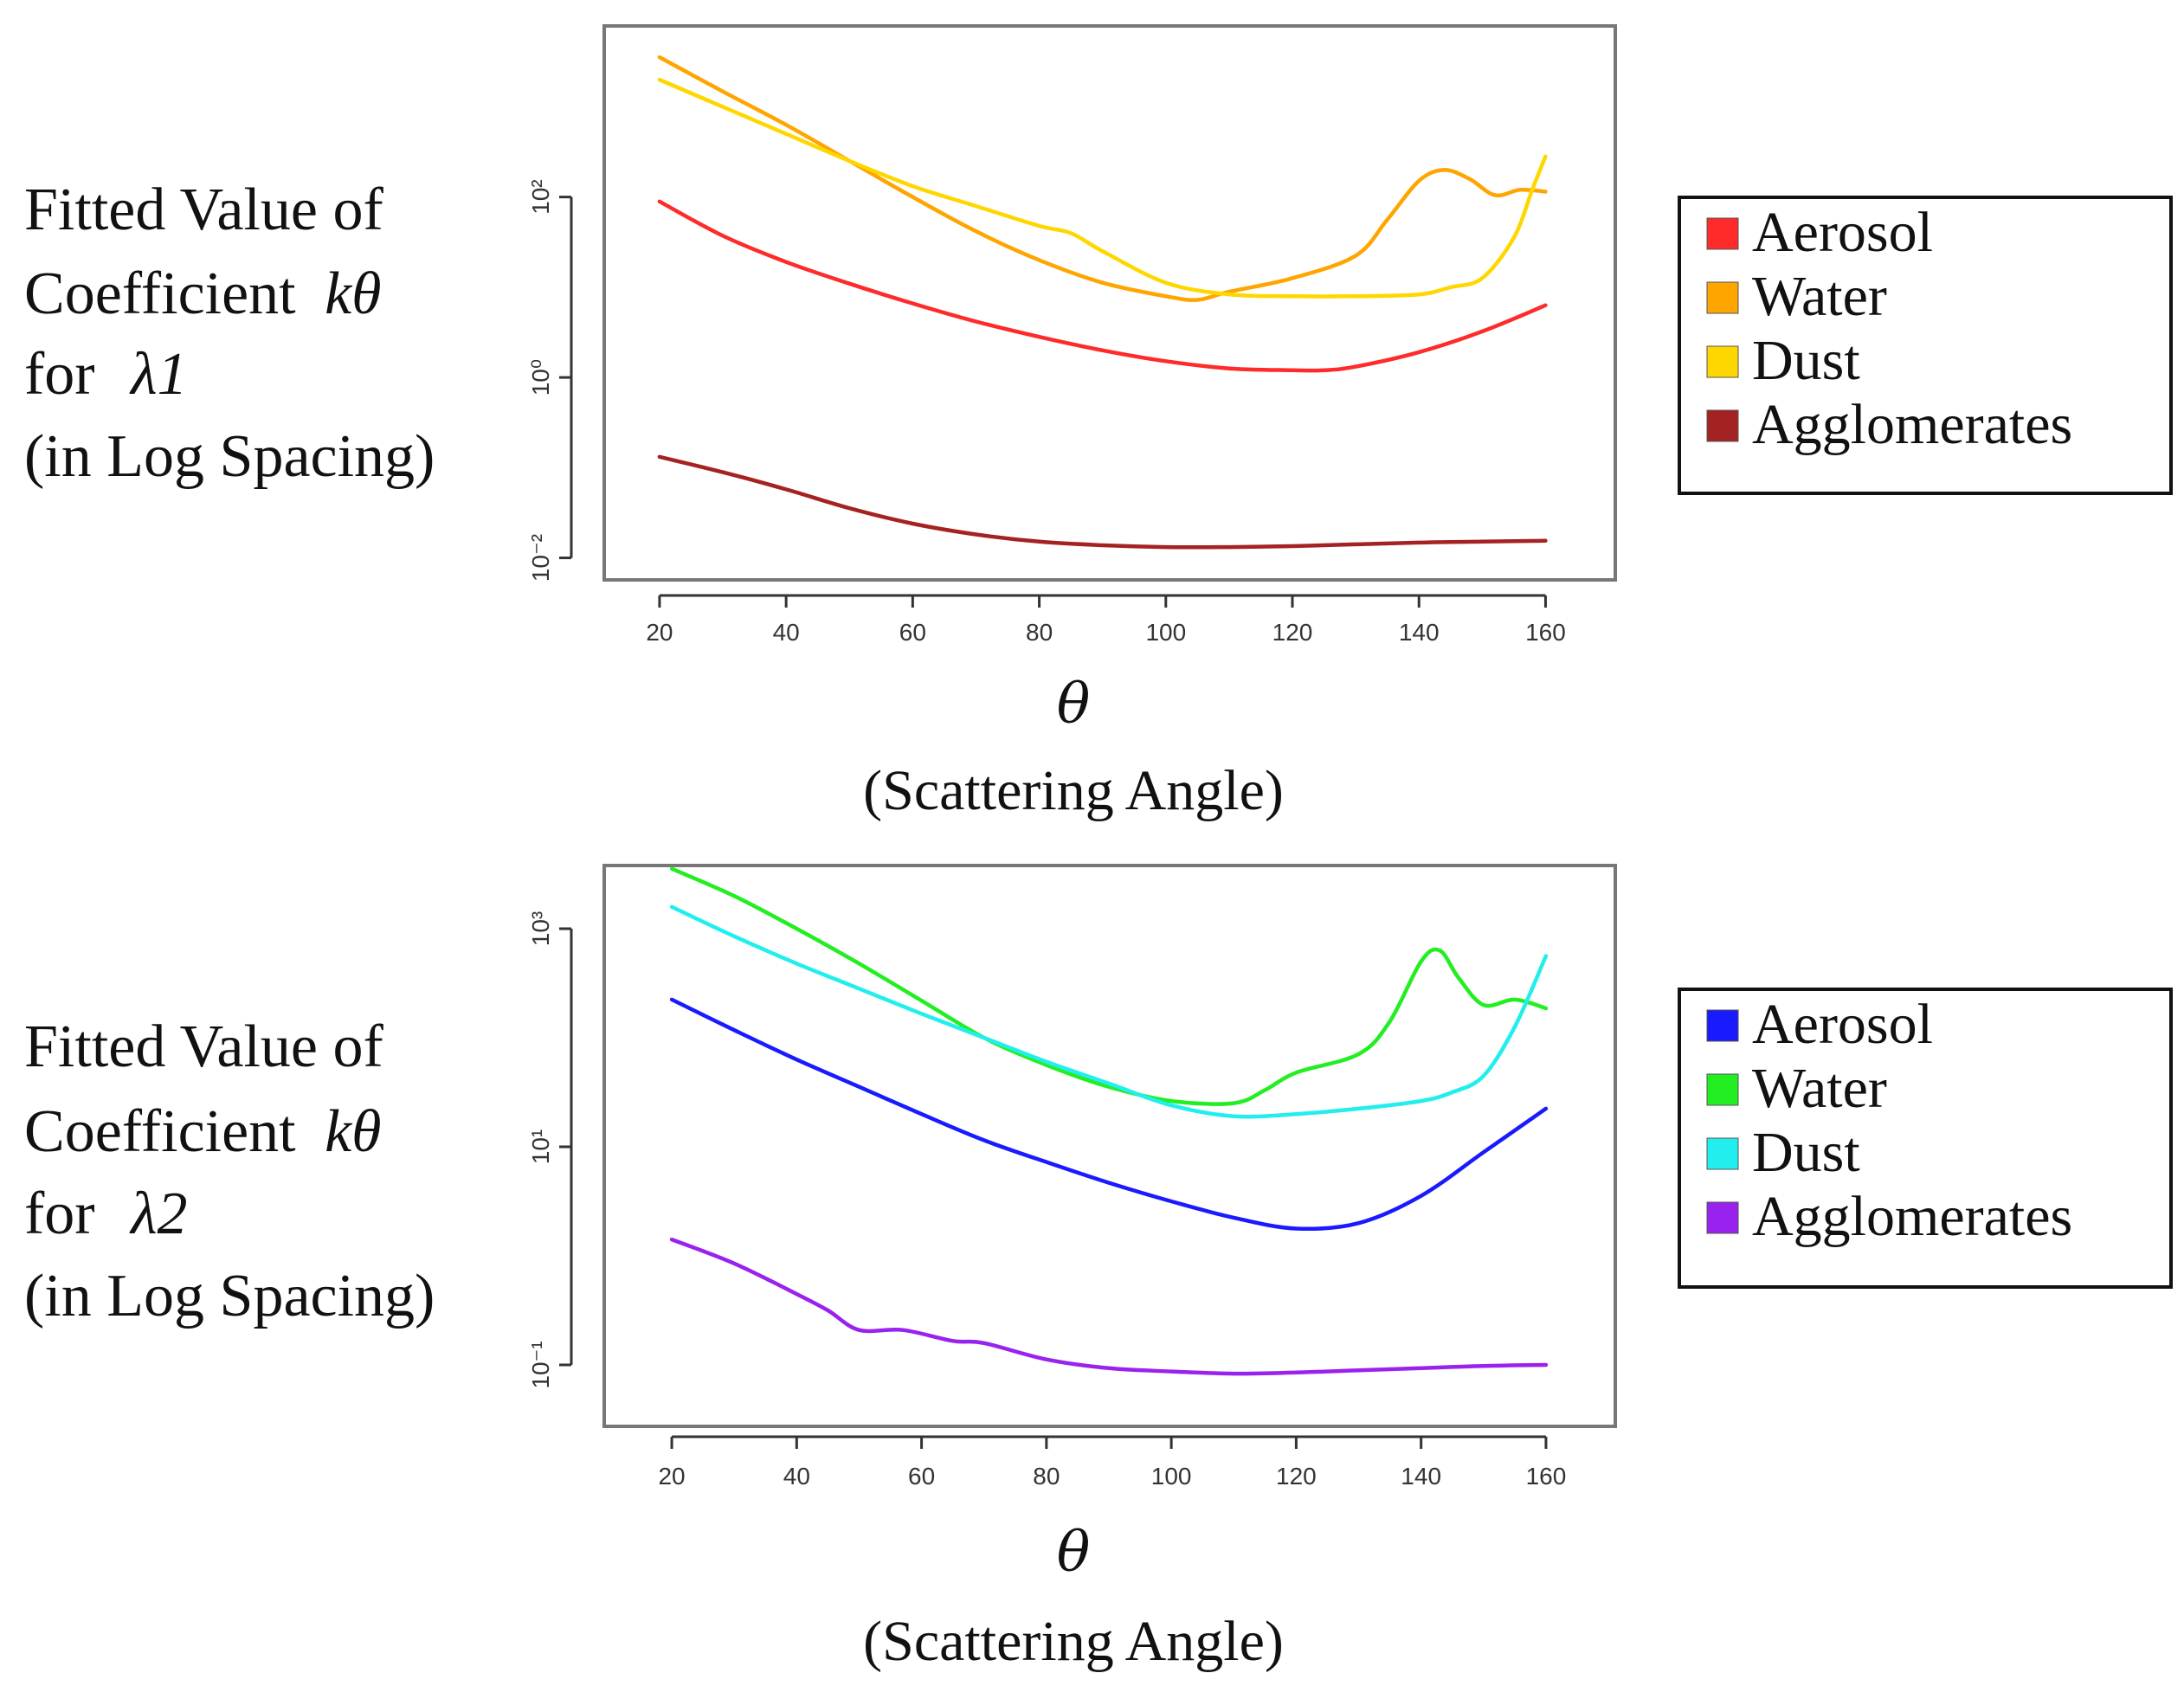 The height and width of the screenshot is (1686, 2184). Describe the element at coordinates (158, 374) in the screenshot. I see `y-label-lambda: λ1` at that location.